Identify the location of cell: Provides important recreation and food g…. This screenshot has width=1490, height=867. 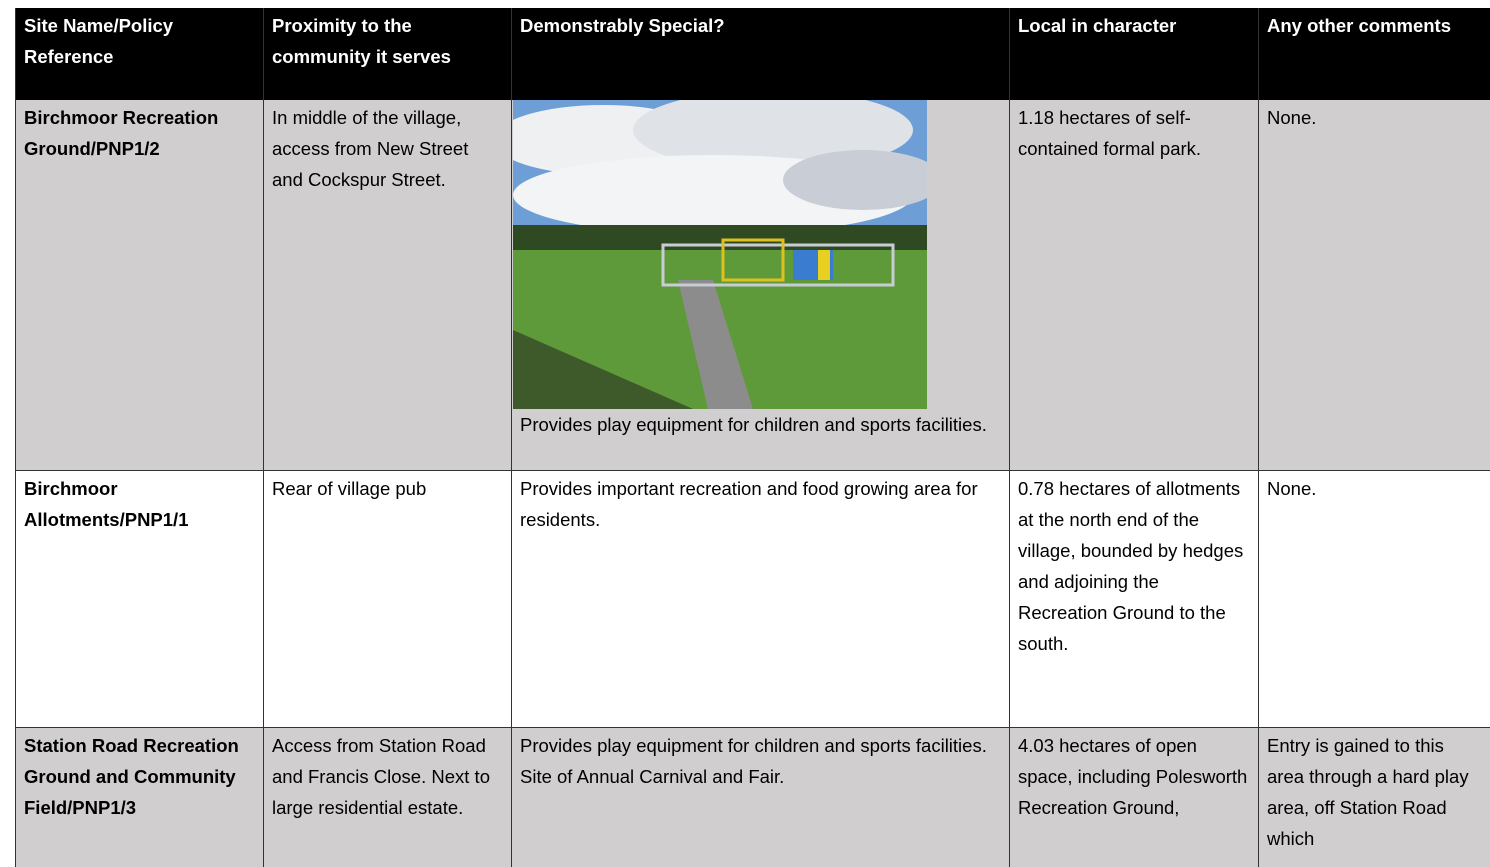
(761, 598).